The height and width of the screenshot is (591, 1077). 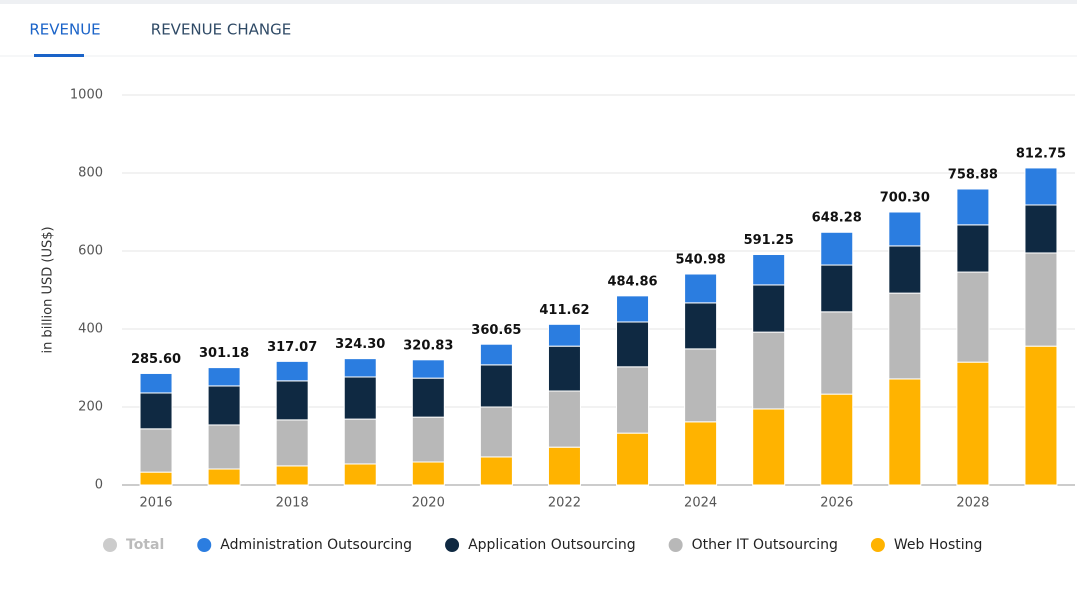 I want to click on total-label: 324.30, so click(x=360, y=344).